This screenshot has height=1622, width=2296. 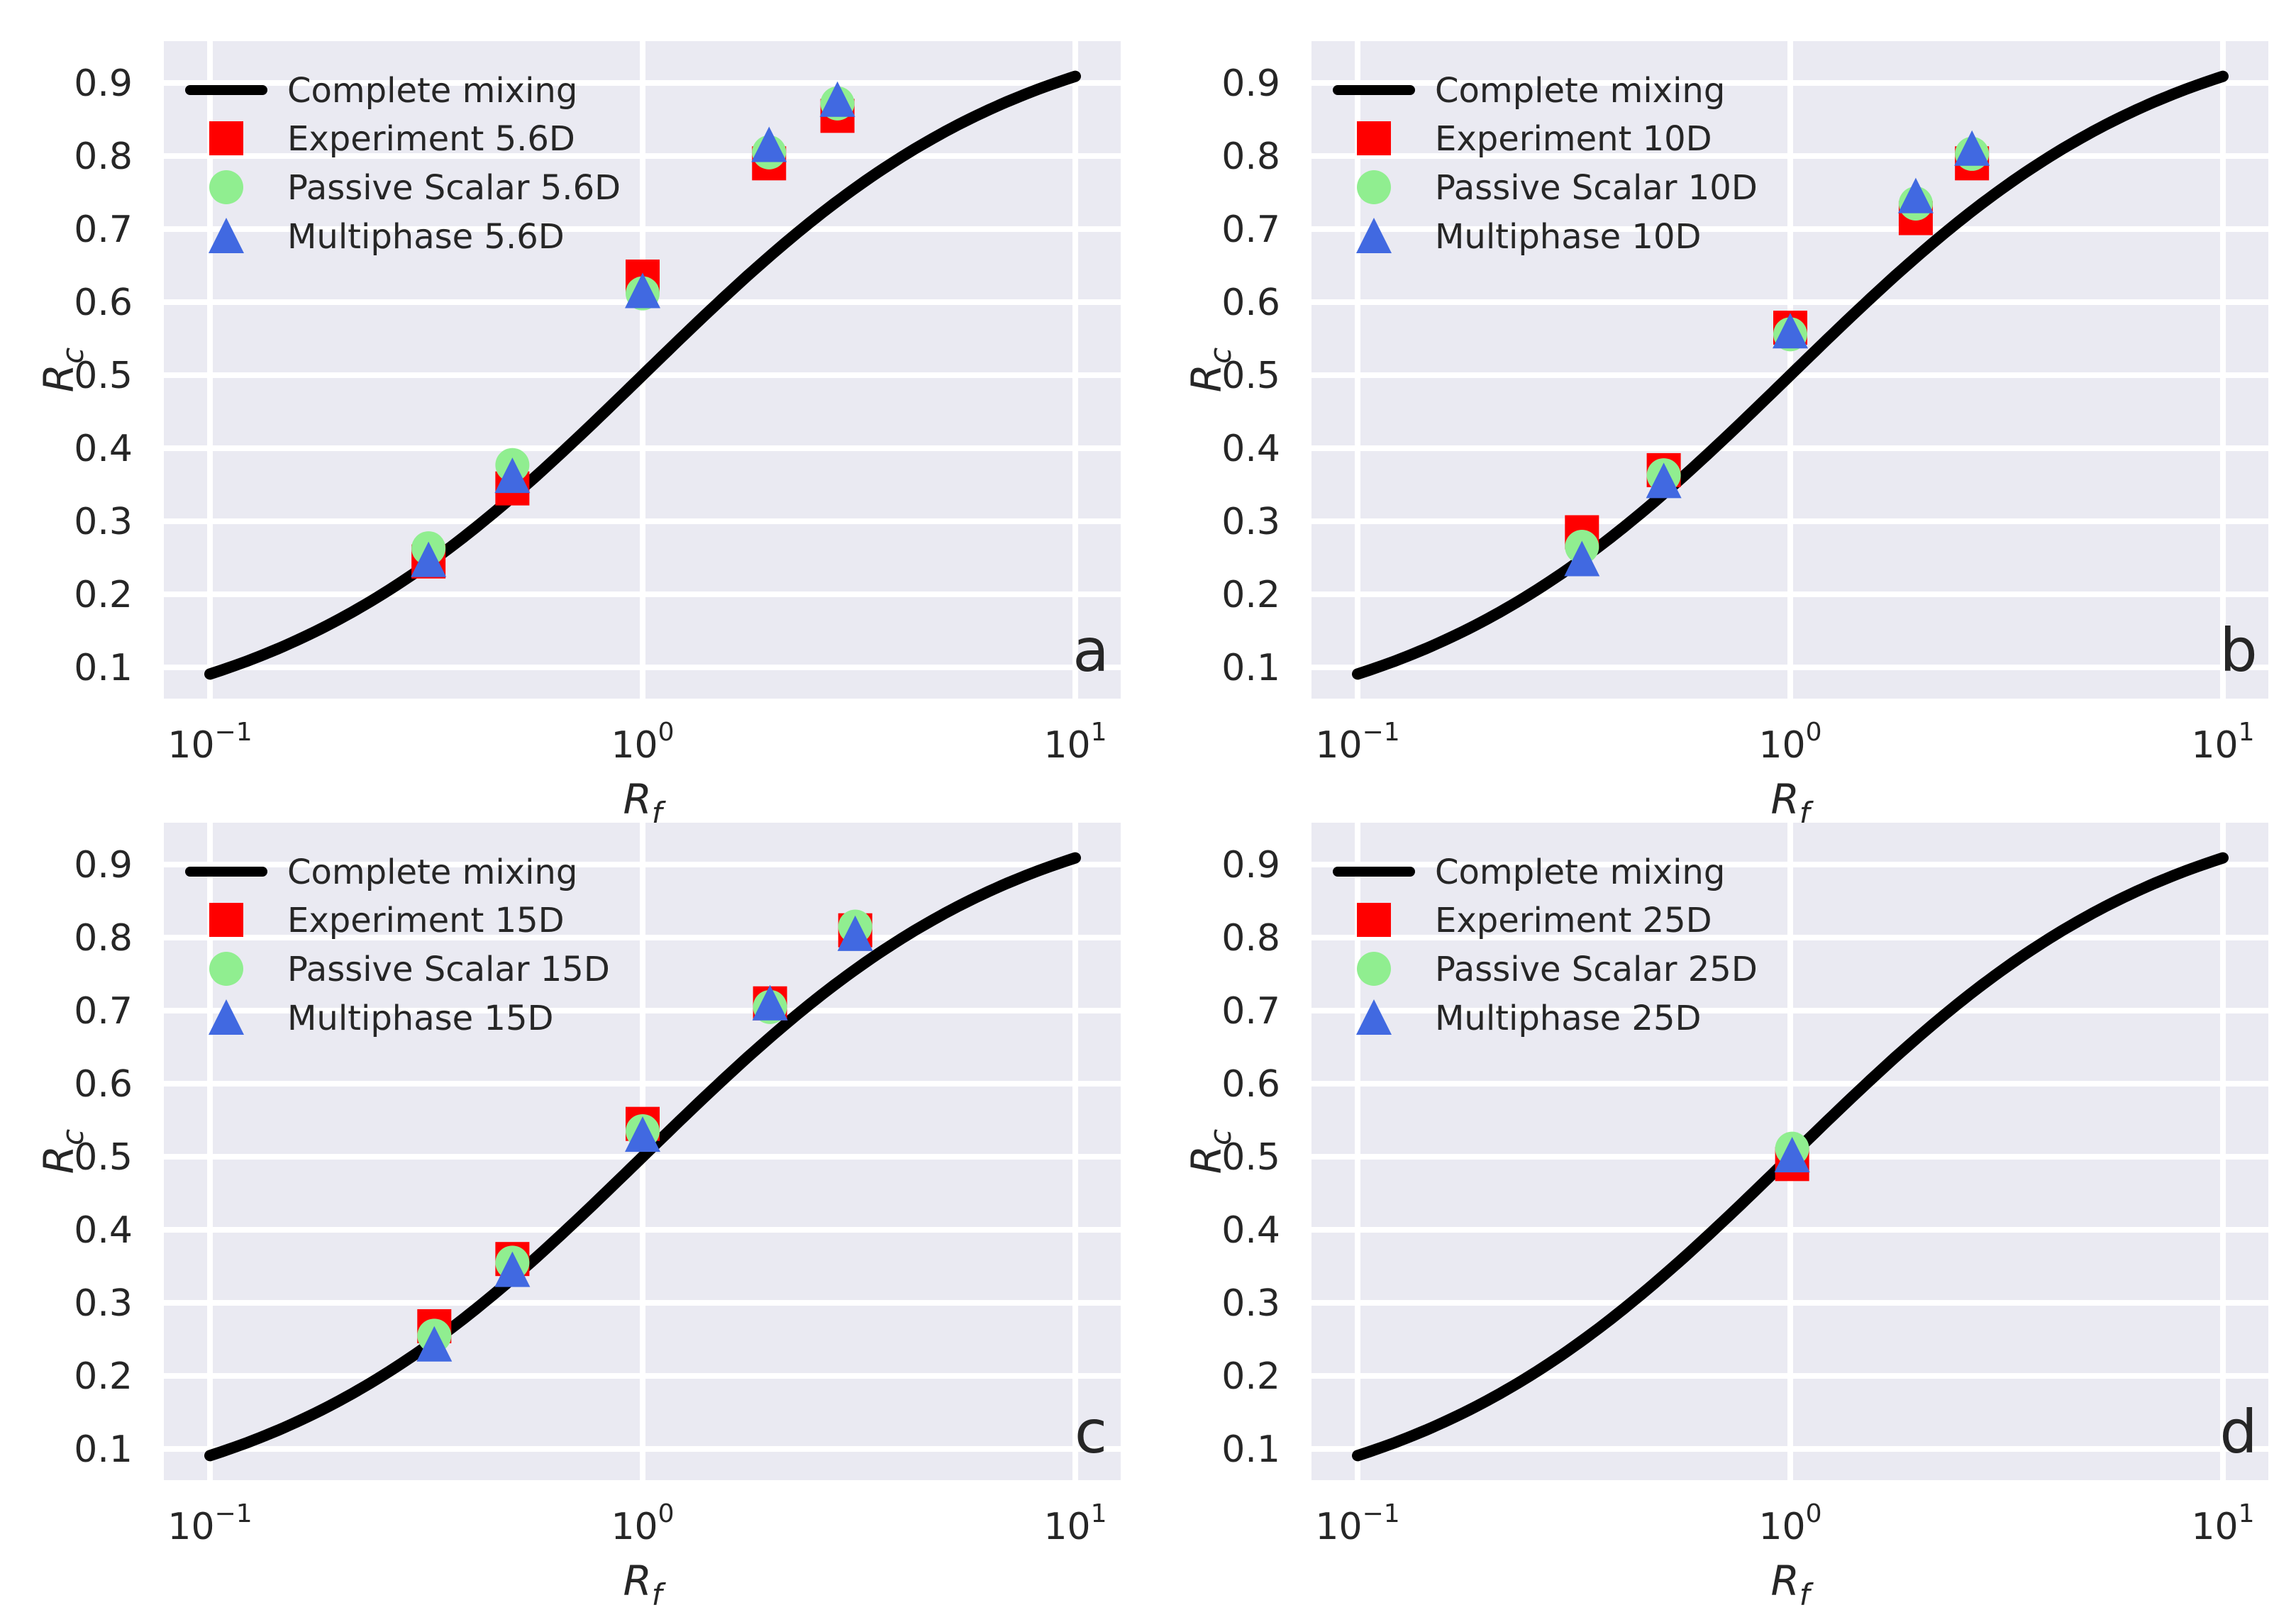 What do you see at coordinates (103, 1157) in the screenshot?
I see `y-tick-label: 0.5` at bounding box center [103, 1157].